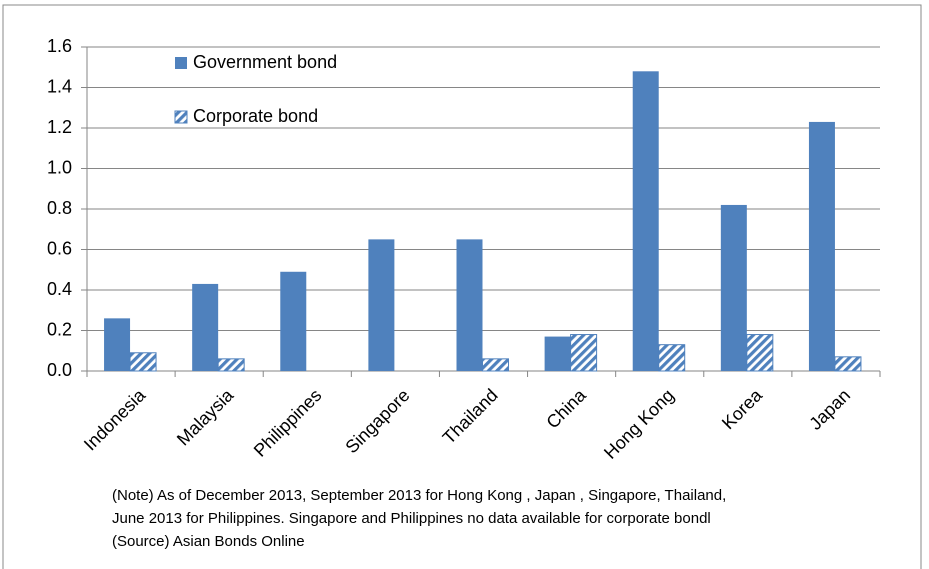 Image resolution: width=929 pixels, height=569 pixels. Describe the element at coordinates (59, 127) in the screenshot. I see `y-tick-label: 1.2` at that location.